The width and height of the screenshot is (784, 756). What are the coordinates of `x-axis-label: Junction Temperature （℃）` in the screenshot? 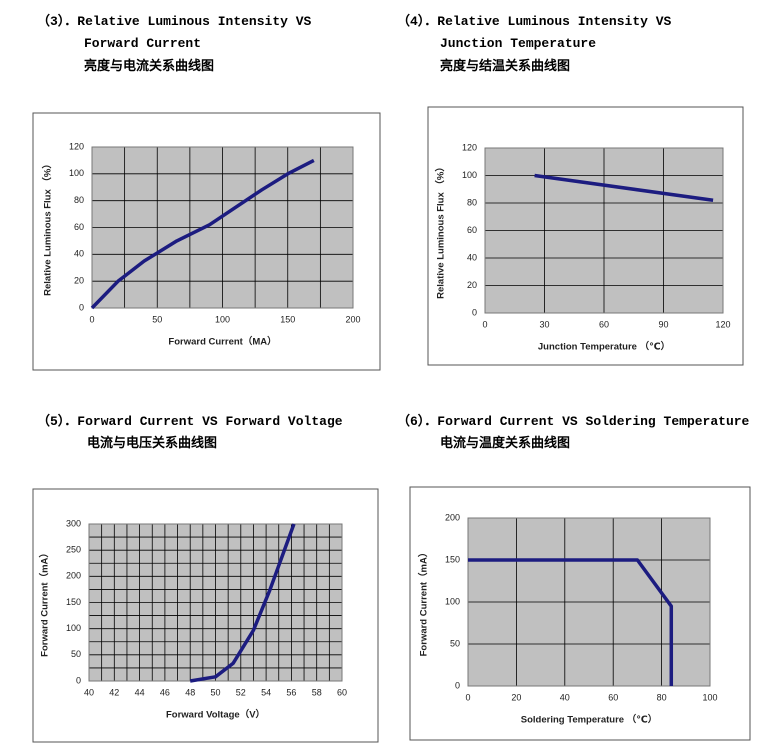 It's located at (604, 347).